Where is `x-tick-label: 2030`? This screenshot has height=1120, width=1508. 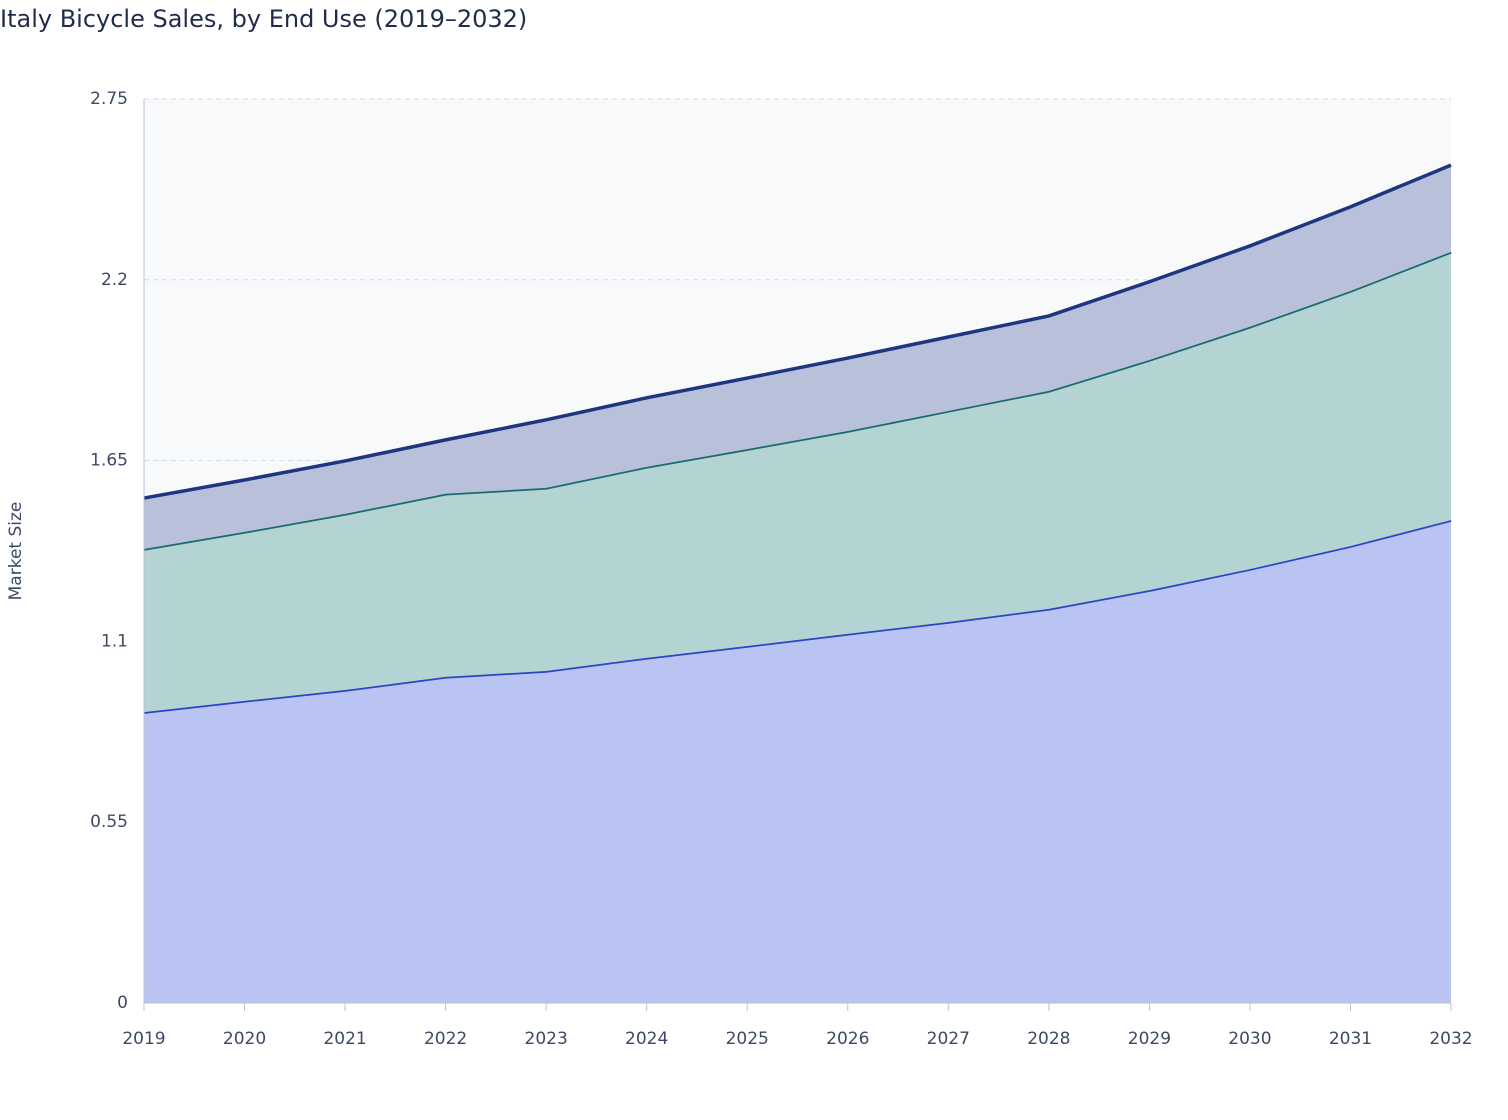 x-tick-label: 2030 is located at coordinates (1249, 1039).